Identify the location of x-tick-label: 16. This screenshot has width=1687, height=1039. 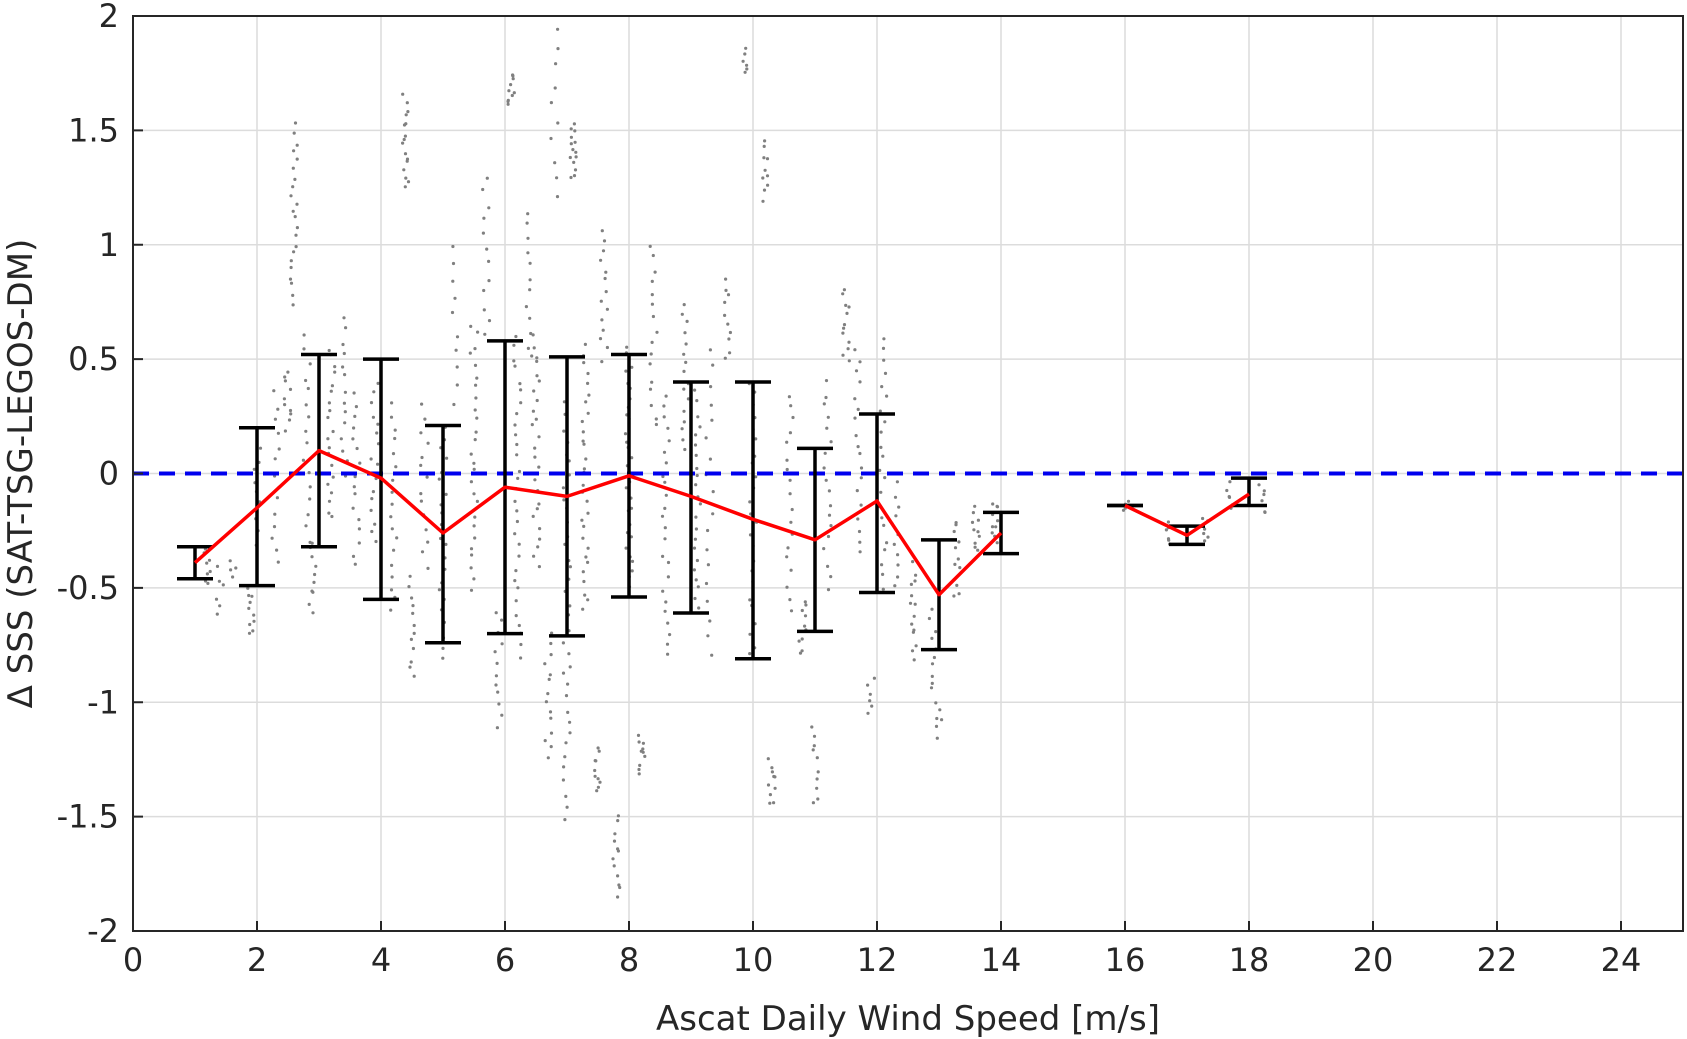
(1125, 960).